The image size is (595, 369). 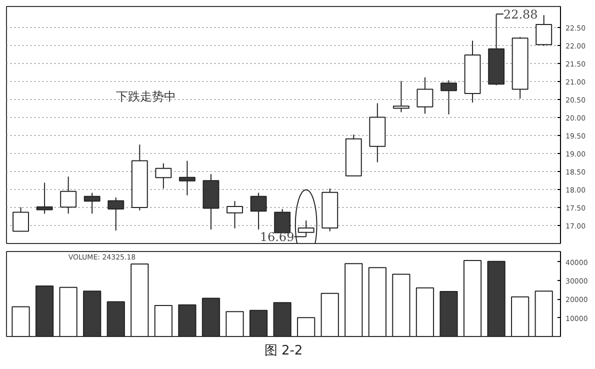 I want to click on annotation: 下跌走势中, so click(x=146, y=96).